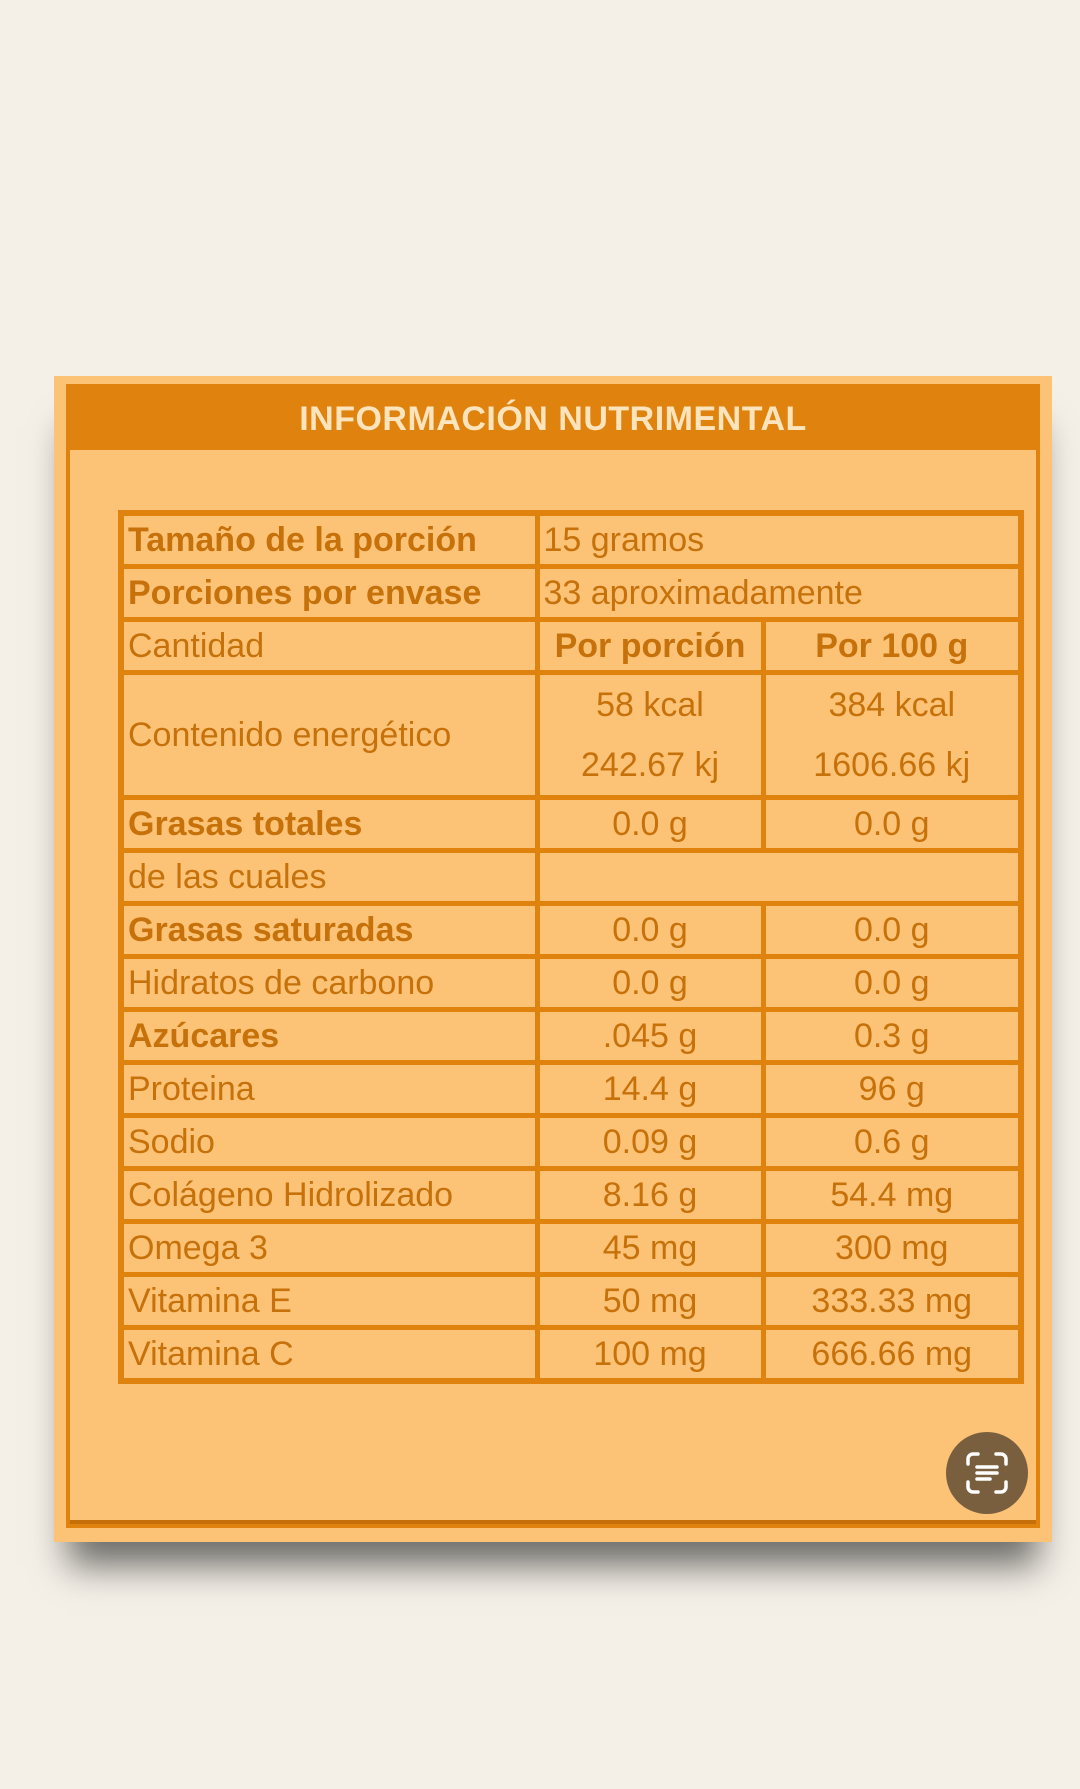 The height and width of the screenshot is (1789, 1080). Describe the element at coordinates (892, 1248) in the screenshot. I see `nutrient-per-100g: 300 mg` at that location.